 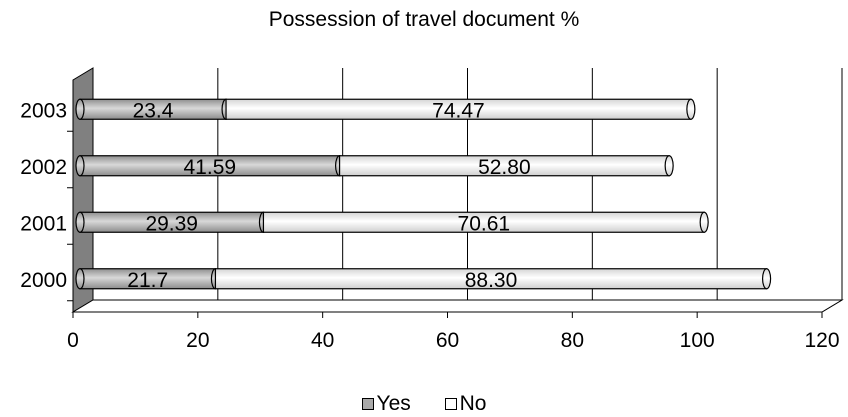 I want to click on y-tick-label: 2000, so click(x=43, y=280).